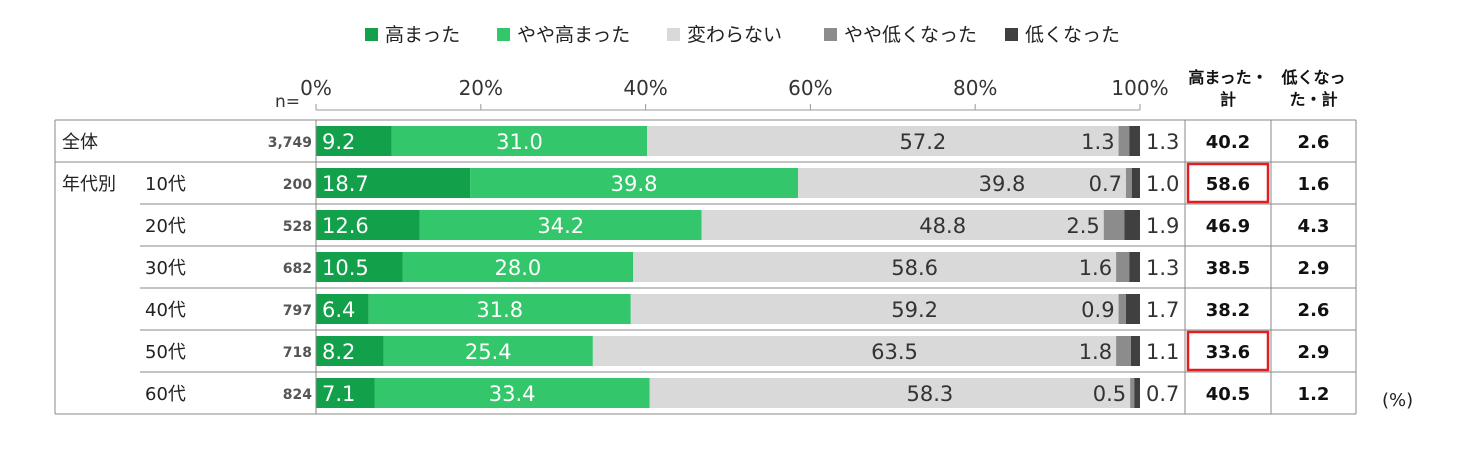  I want to click on bar-value-label: 2.5, so click(1082, 226).